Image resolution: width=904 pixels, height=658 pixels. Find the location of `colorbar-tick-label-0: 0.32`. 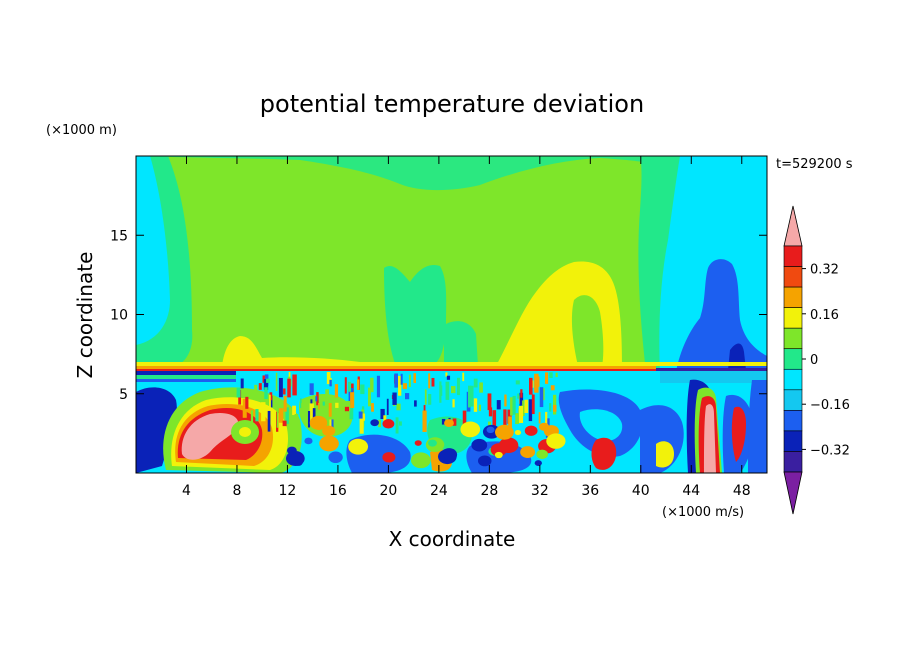

colorbar-tick-label-0: 0.32 is located at coordinates (824, 270).